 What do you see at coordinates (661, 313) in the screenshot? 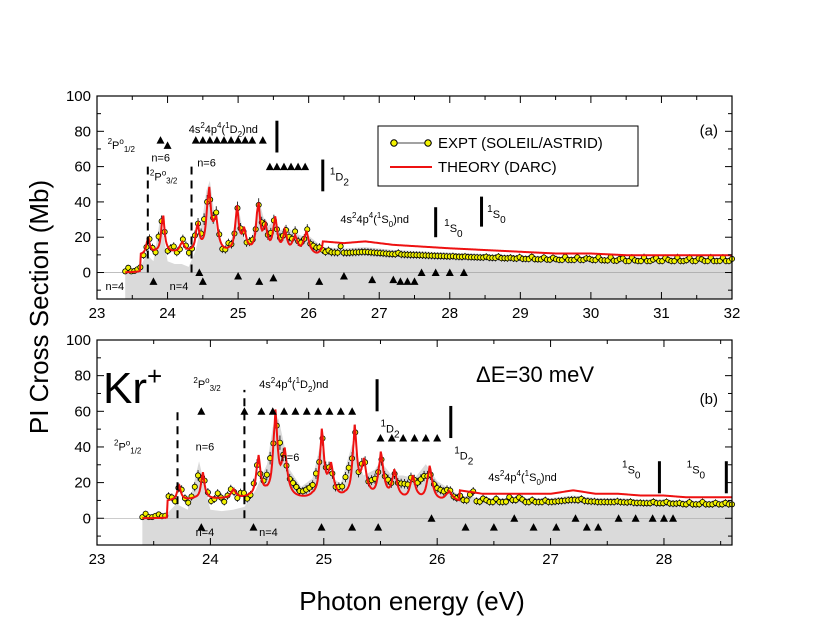
I see `x-tick-label: 31` at bounding box center [661, 313].